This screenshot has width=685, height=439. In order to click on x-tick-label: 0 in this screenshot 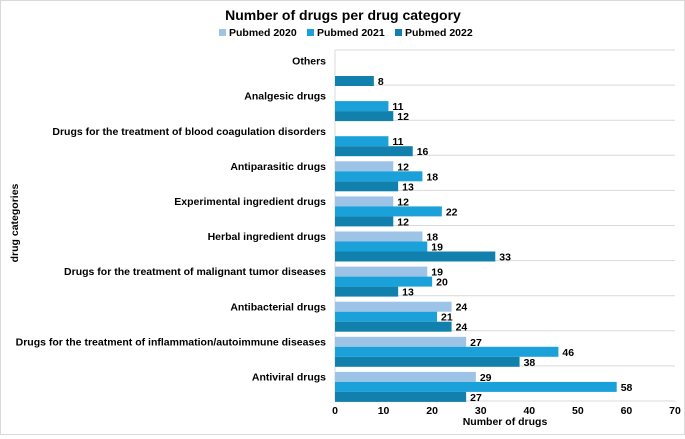, I will do `click(335, 411)`.